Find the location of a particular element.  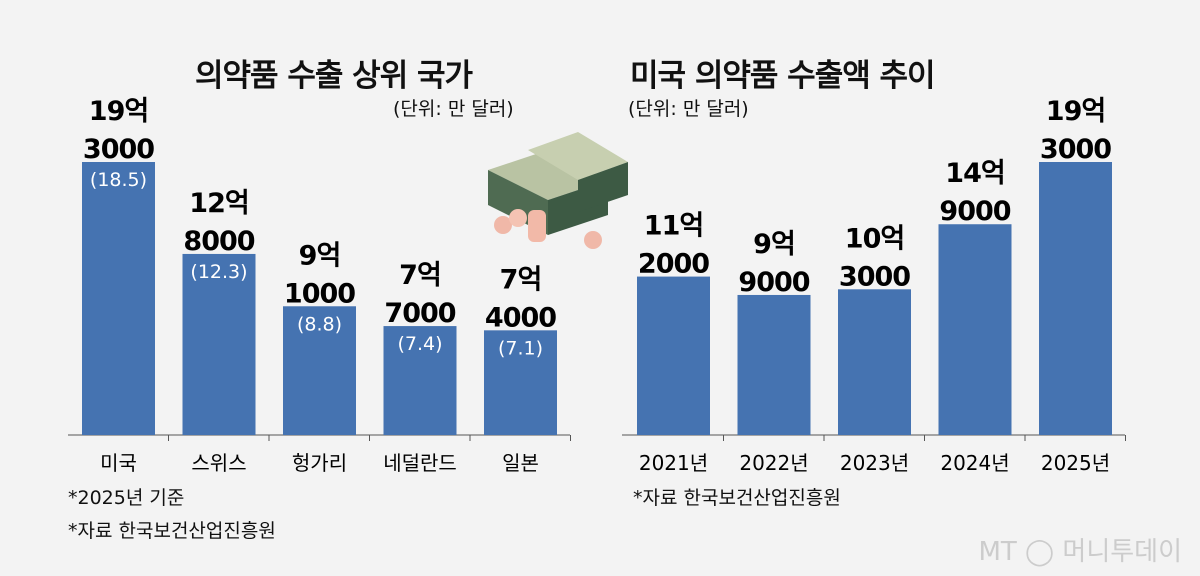

value-label-bottom: 2000 is located at coordinates (673, 264).